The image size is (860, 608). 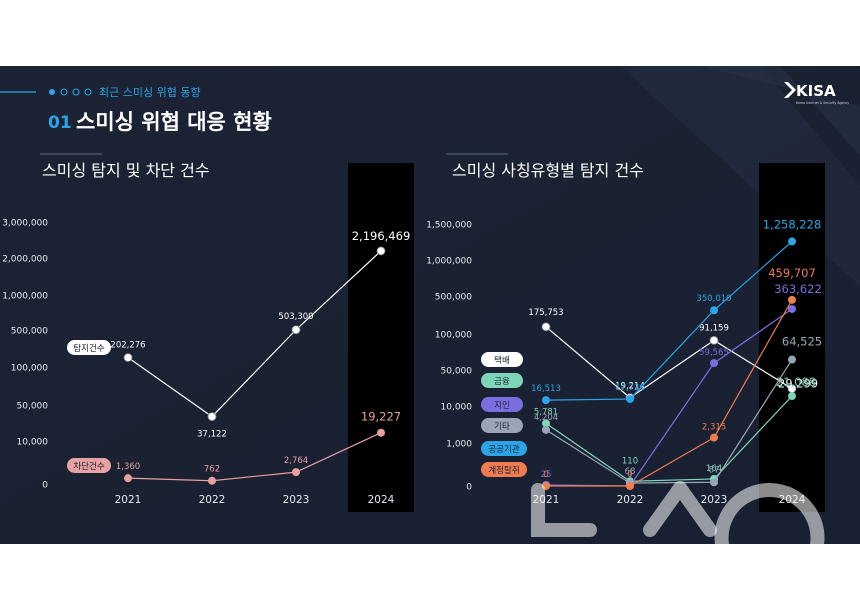 What do you see at coordinates (60, 123) in the screenshot?
I see `section-number: 01` at bounding box center [60, 123].